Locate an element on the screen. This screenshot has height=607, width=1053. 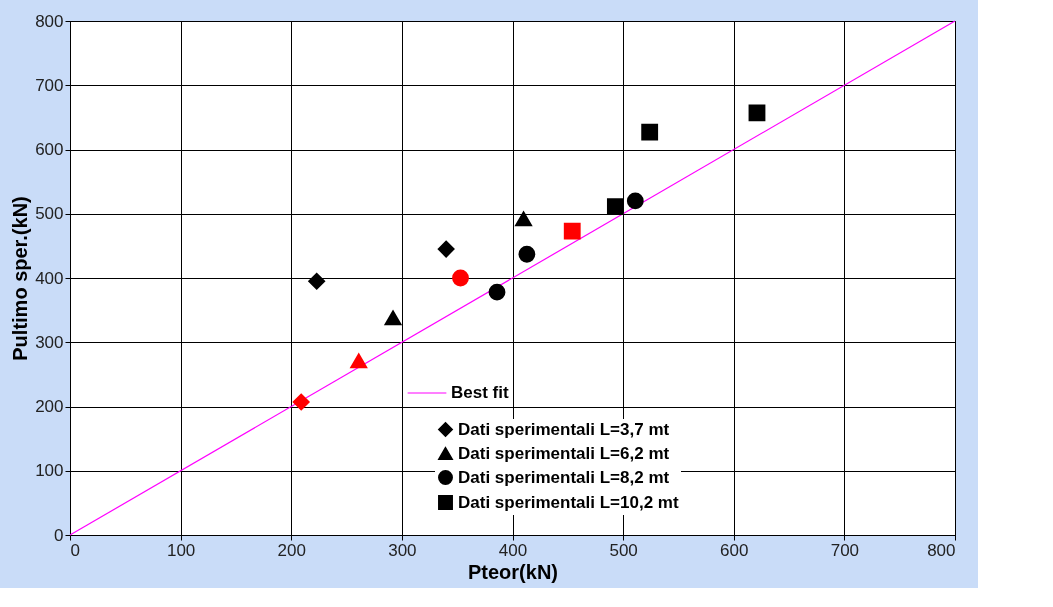
legend-label: Dati sperimentali L=3,7 mt is located at coordinates (564, 429).